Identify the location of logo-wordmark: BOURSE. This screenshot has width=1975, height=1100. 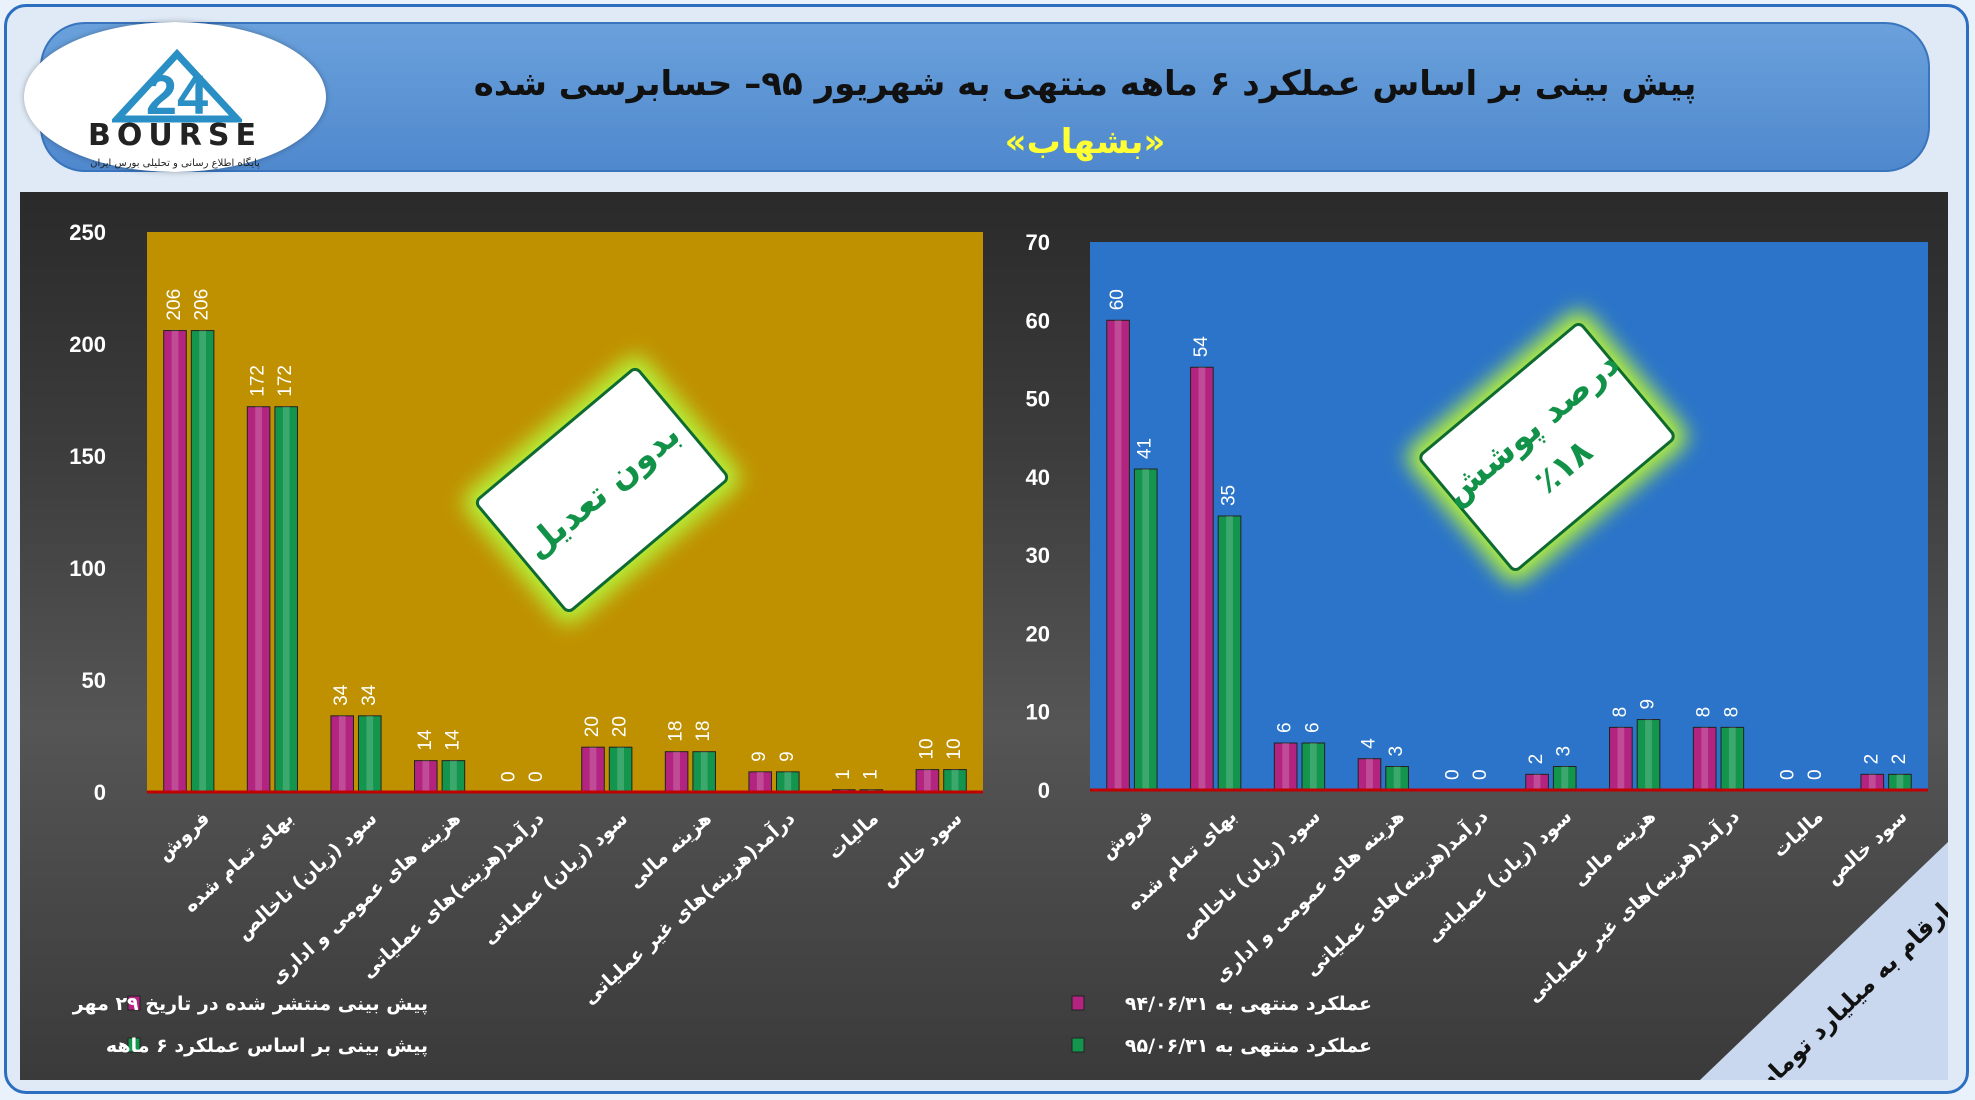
(175, 135).